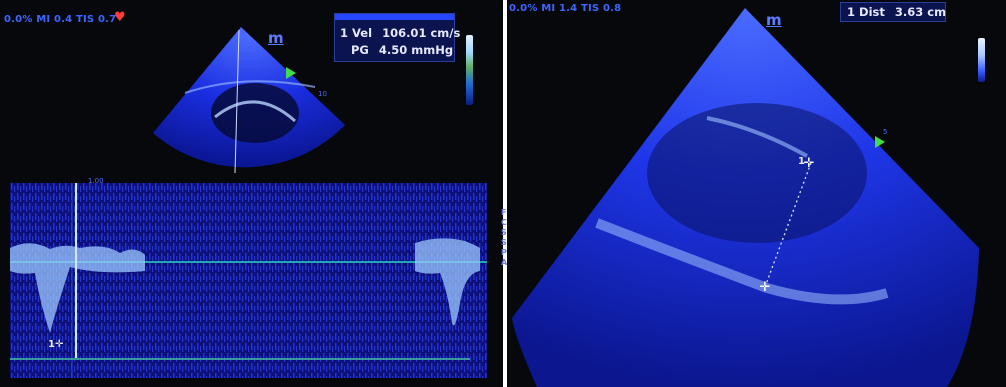 The height and width of the screenshot is (387, 1006). What do you see at coordinates (291, 73) in the screenshot?
I see `orientation-arrow-icon` at bounding box center [291, 73].